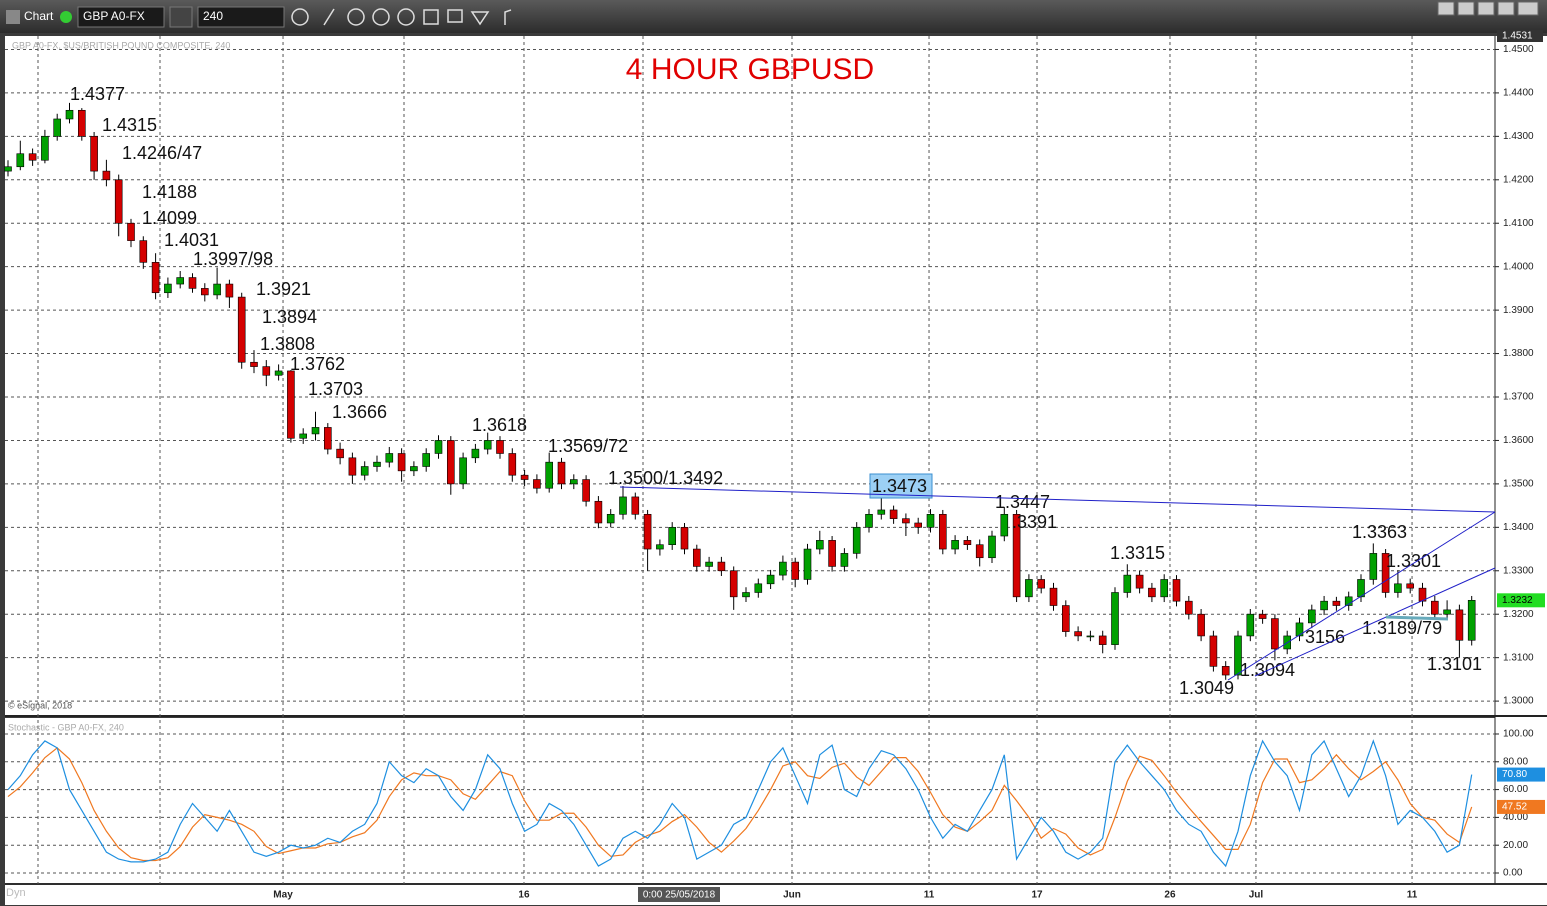 This screenshot has height=906, width=1547. Describe the element at coordinates (1518, 179) in the screenshot. I see `y-tick-label: 1.4200` at that location.